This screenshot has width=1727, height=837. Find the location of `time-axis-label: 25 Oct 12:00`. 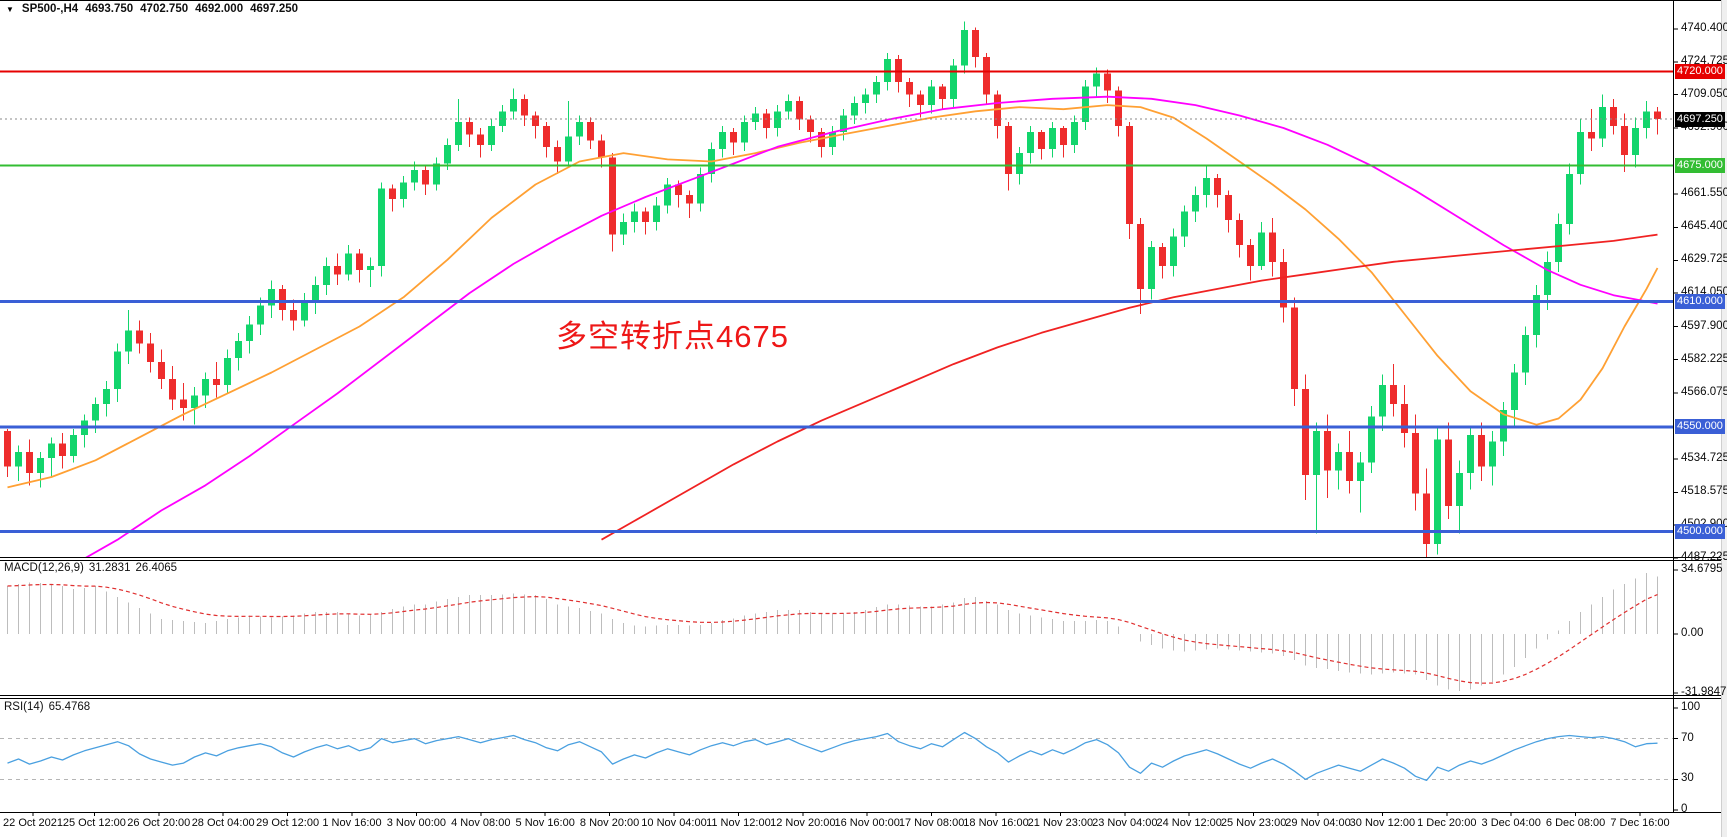

time-axis-label: 25 Oct 12:00 is located at coordinates (94, 823).